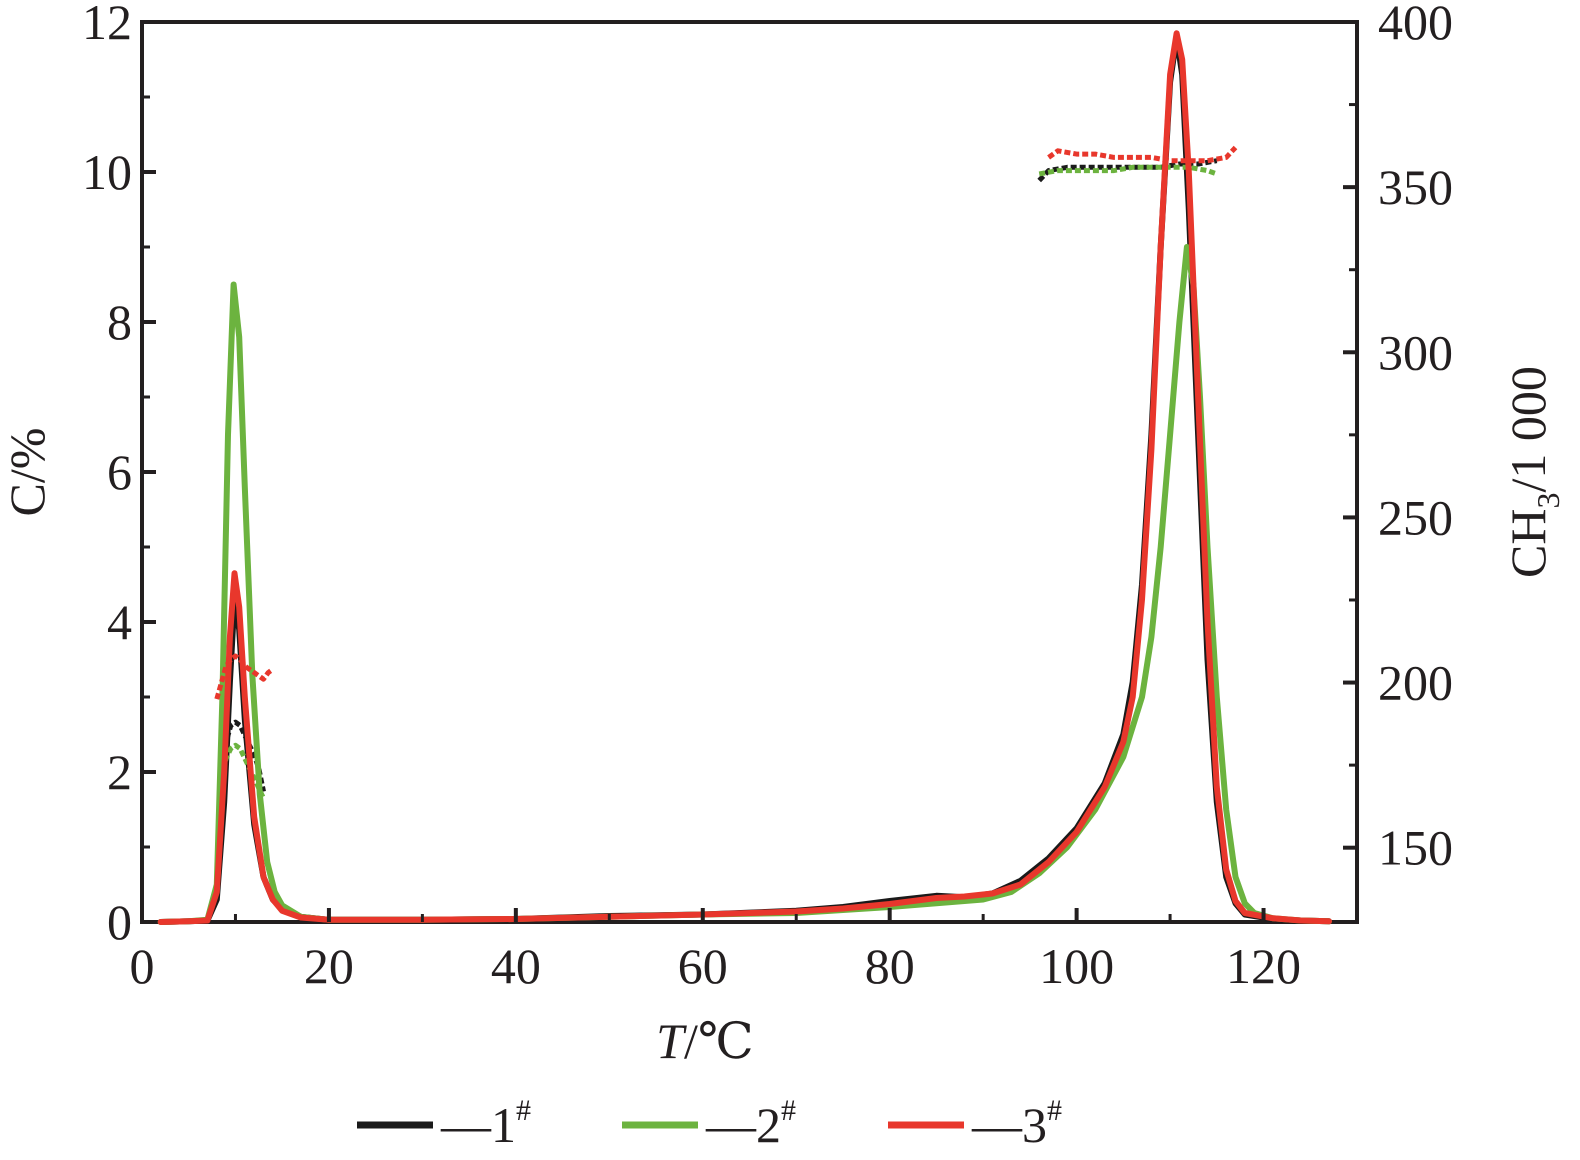 The width and height of the screenshot is (1580, 1160). I want to click on y2-tick-label: 250, so click(1415, 517).